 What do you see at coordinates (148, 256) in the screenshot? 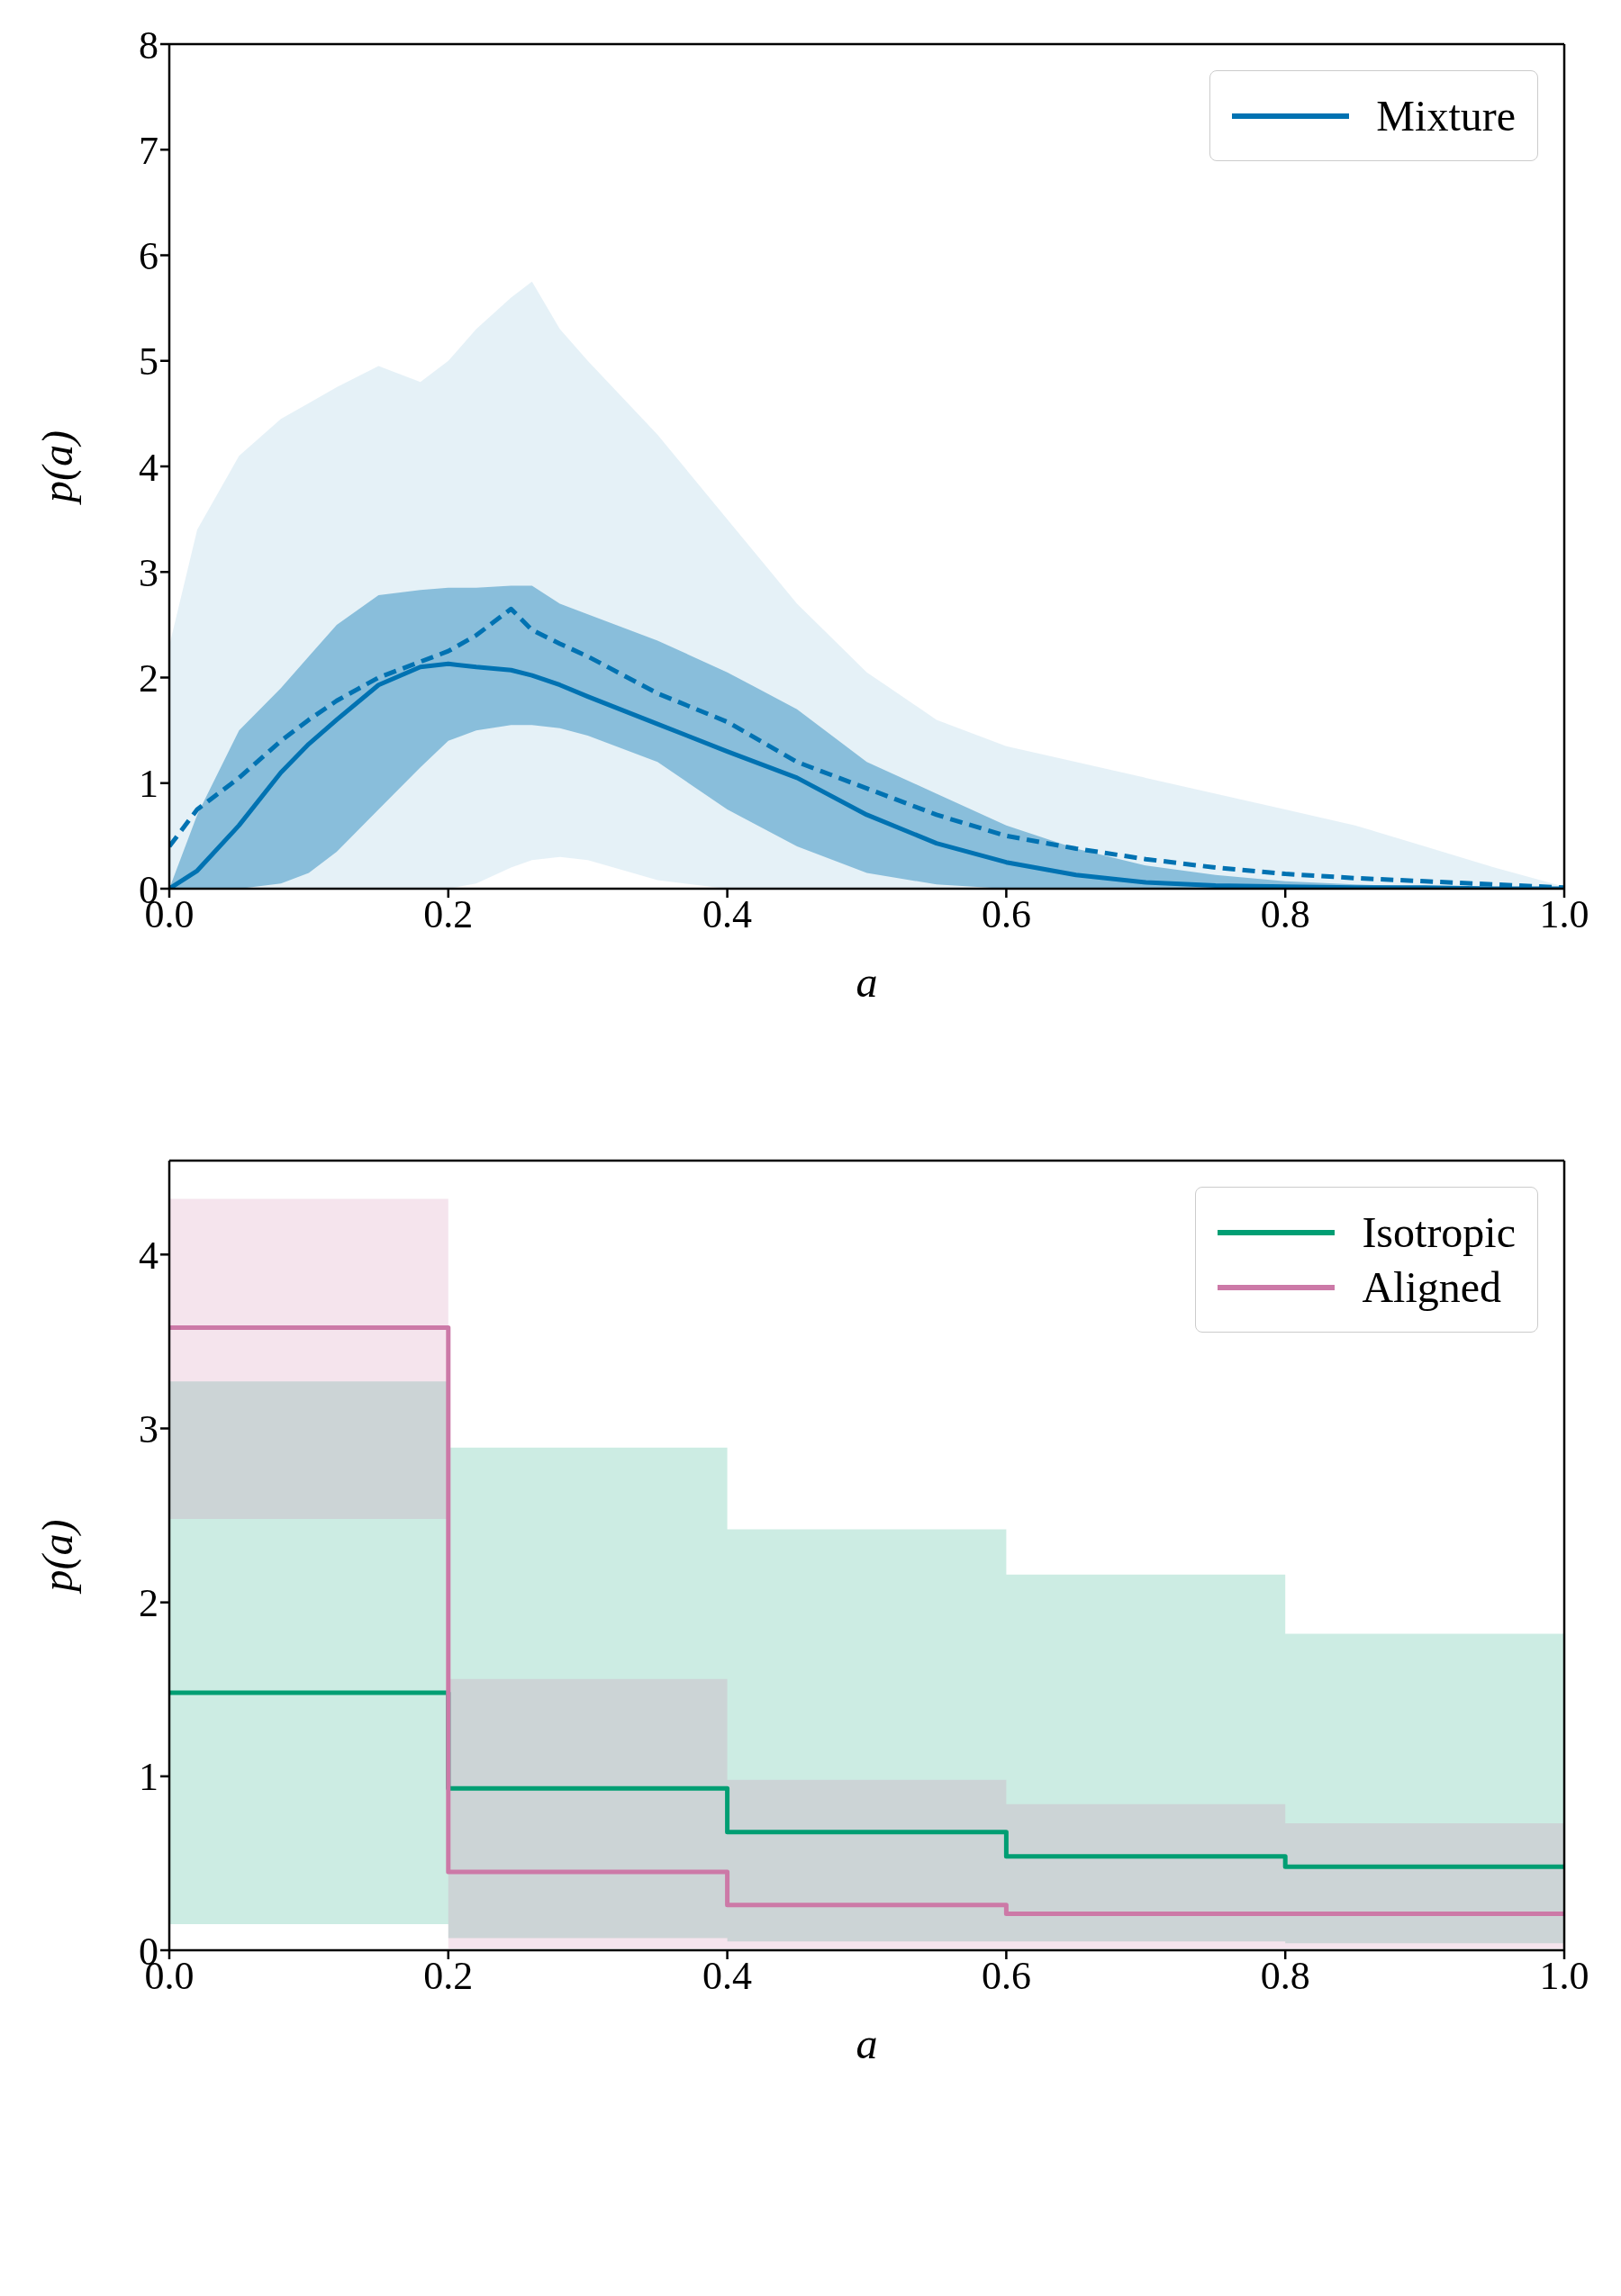
I see `y-tick-label: 6` at bounding box center [148, 256].